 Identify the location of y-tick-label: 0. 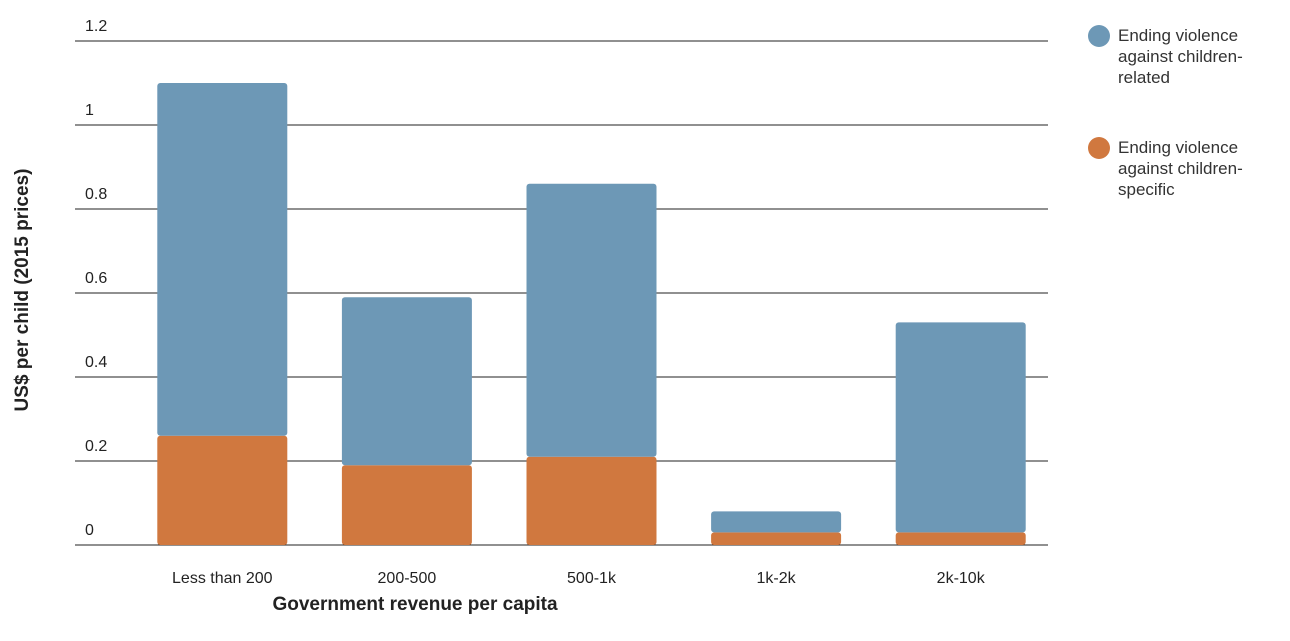
(89, 530).